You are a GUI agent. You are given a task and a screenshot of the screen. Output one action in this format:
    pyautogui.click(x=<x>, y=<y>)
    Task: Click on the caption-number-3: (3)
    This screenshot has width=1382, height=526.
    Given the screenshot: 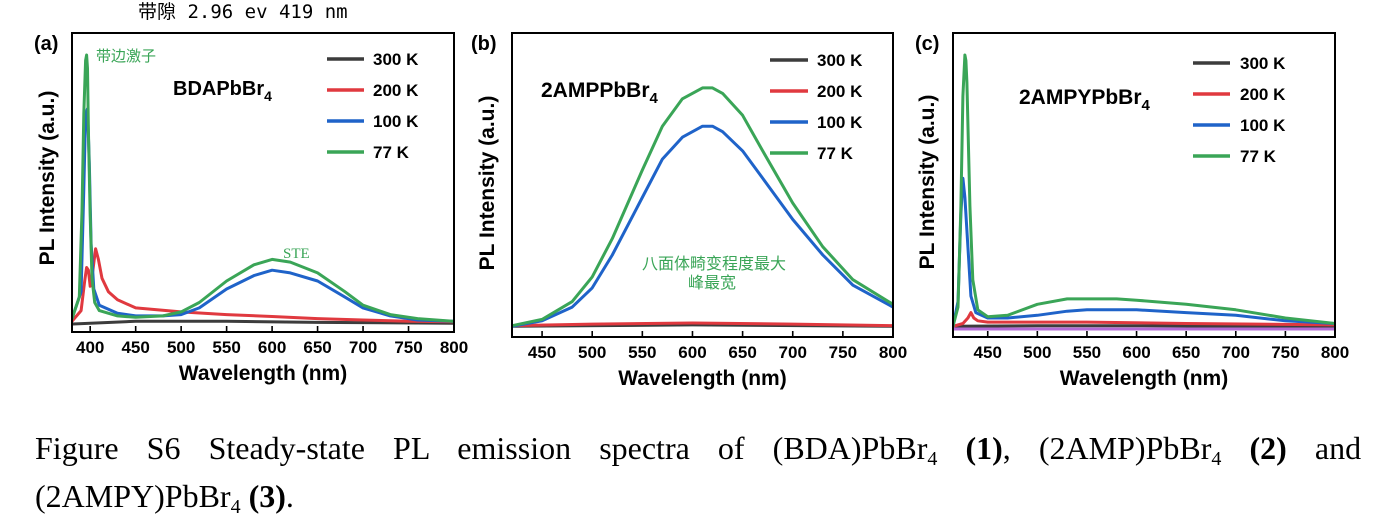 What is the action you would take?
    pyautogui.click(x=267, y=496)
    